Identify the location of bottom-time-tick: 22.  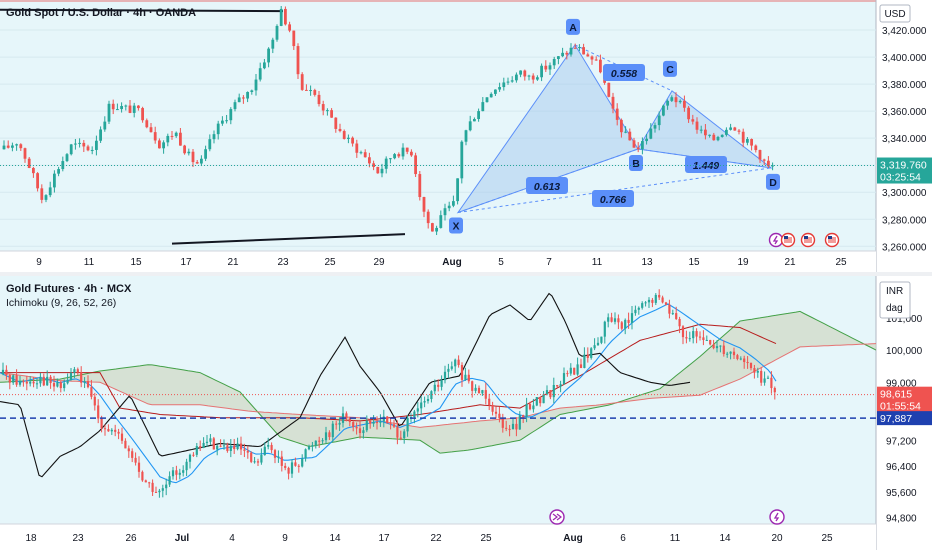
(436, 538).